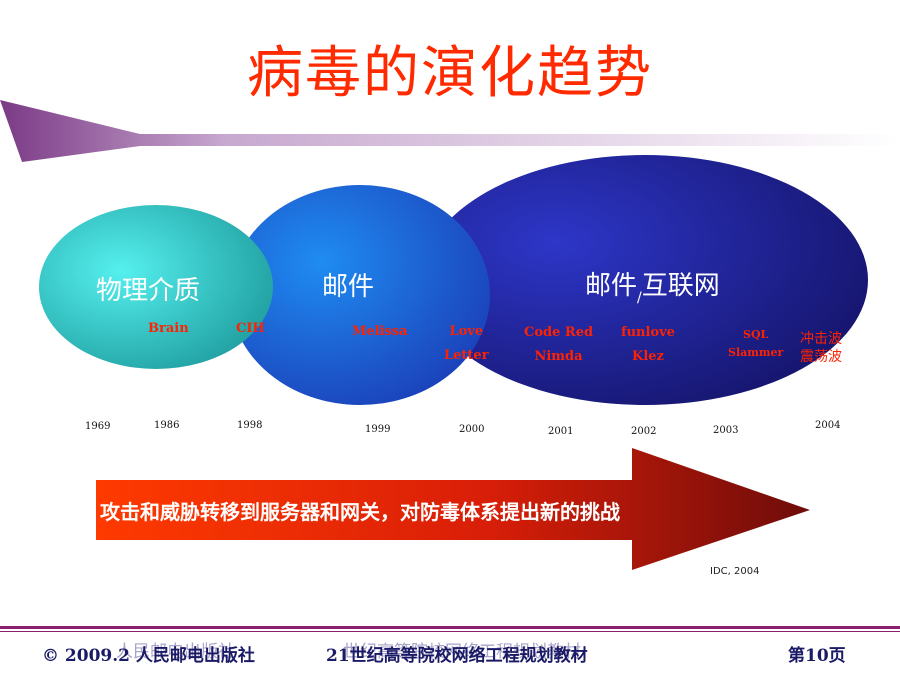 Image resolution: width=900 pixels, height=675 pixels. What do you see at coordinates (648, 344) in the screenshot?
I see `virus-funlove-klez: funlove Klez` at bounding box center [648, 344].